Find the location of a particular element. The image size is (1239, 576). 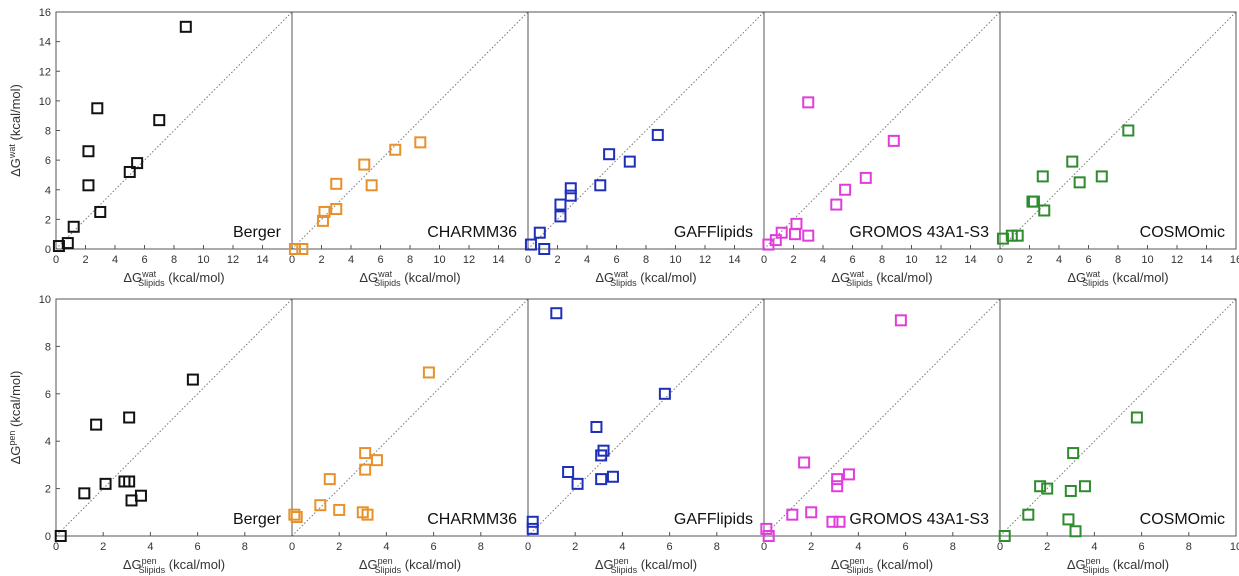

row1-y-tick-label: 0 is located at coordinates (48, 537).